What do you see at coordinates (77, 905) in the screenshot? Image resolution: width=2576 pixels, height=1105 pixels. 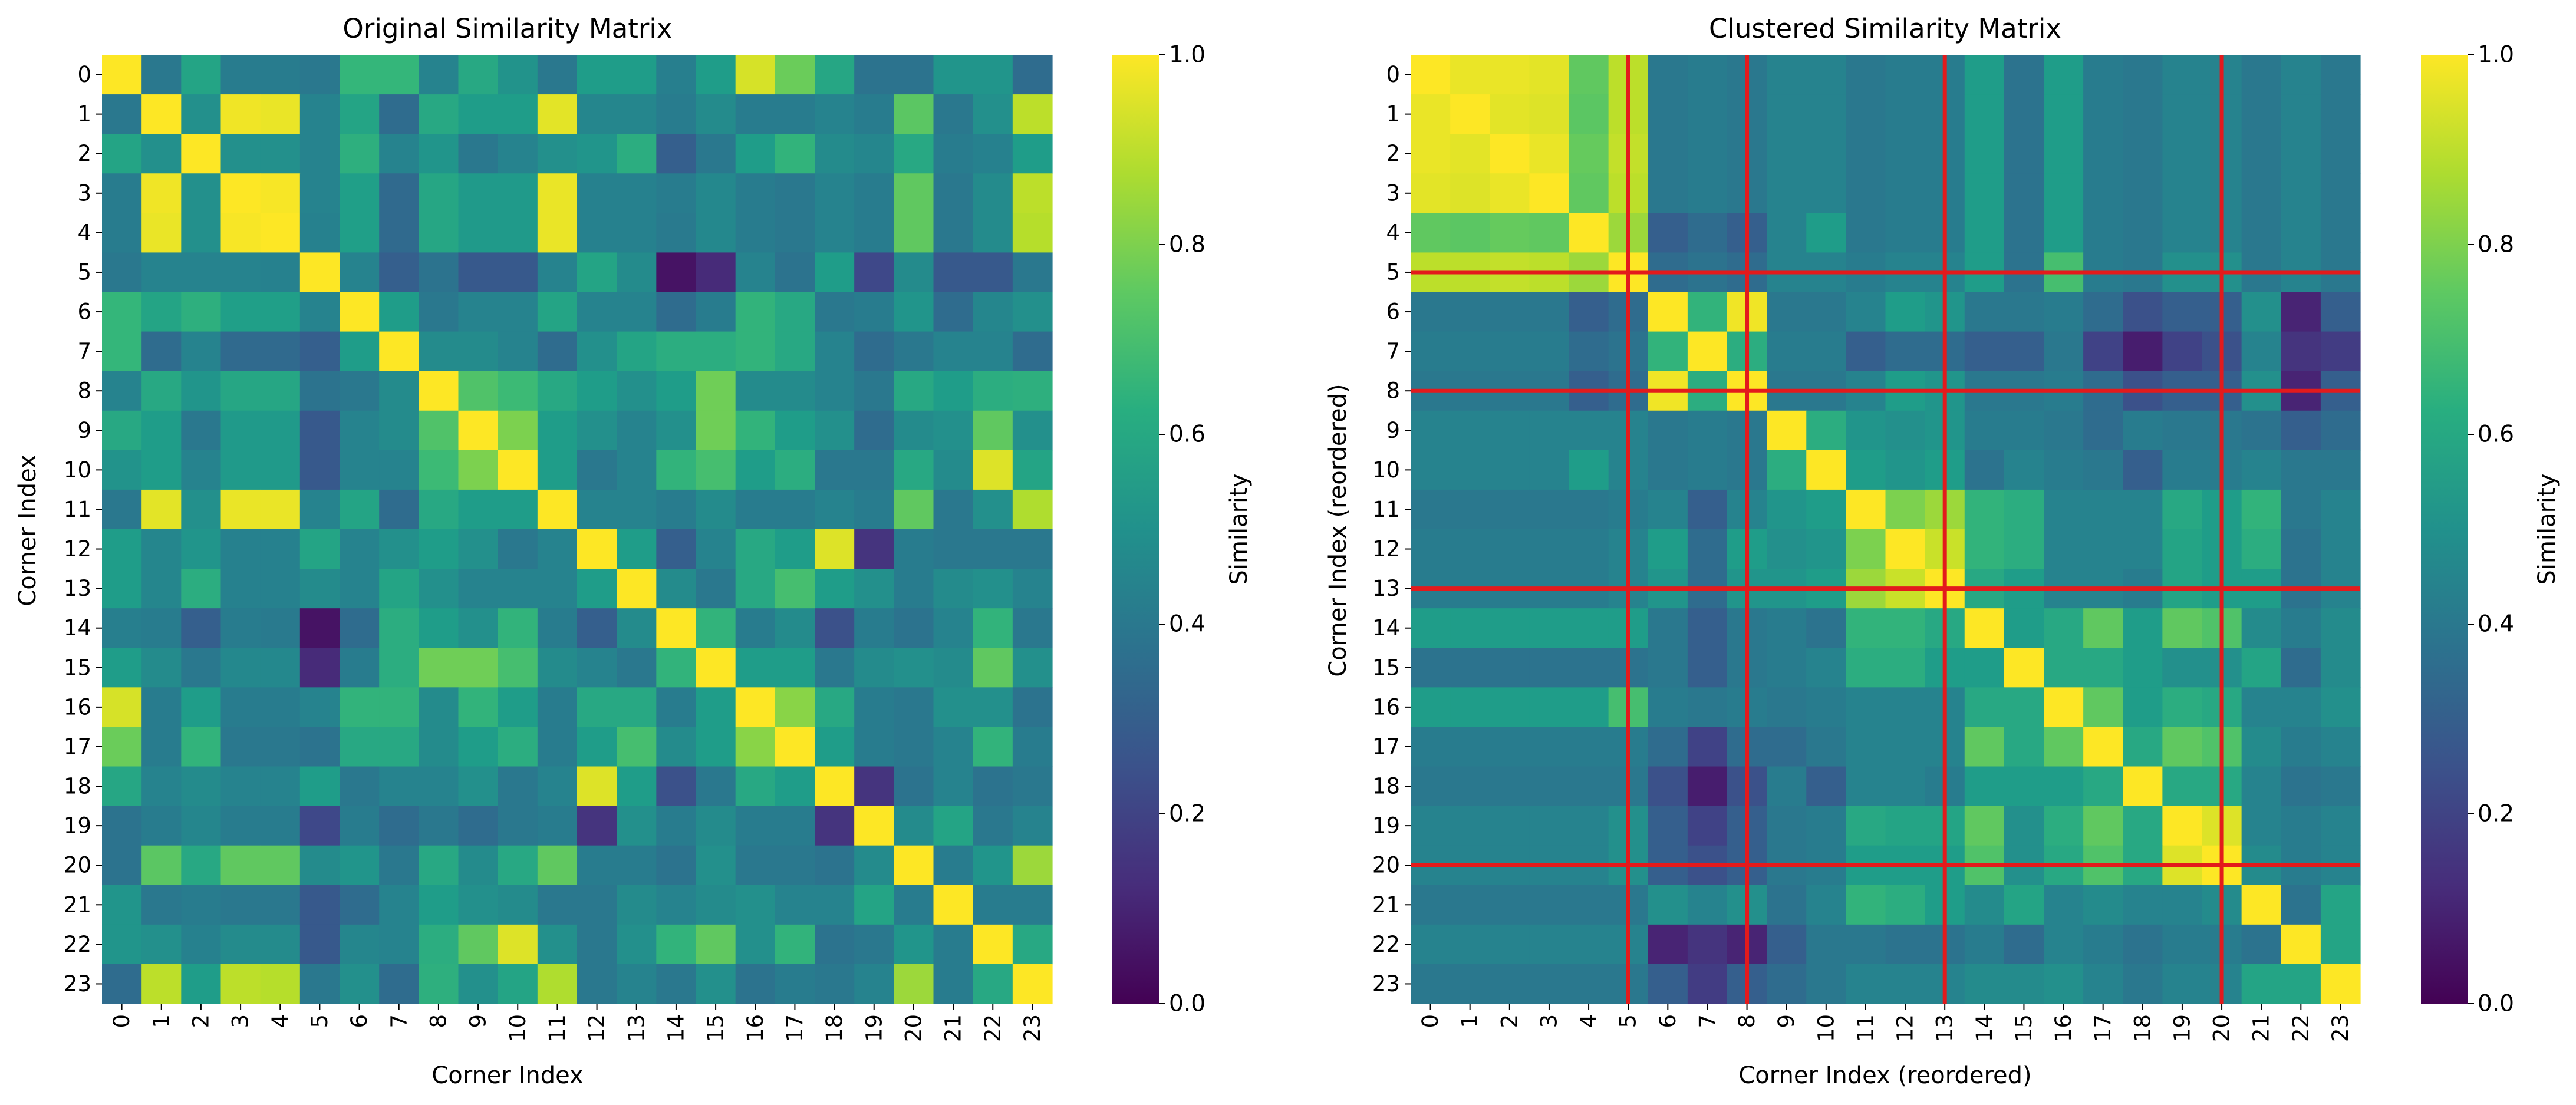 I see `y-tick-label: 21` at bounding box center [77, 905].